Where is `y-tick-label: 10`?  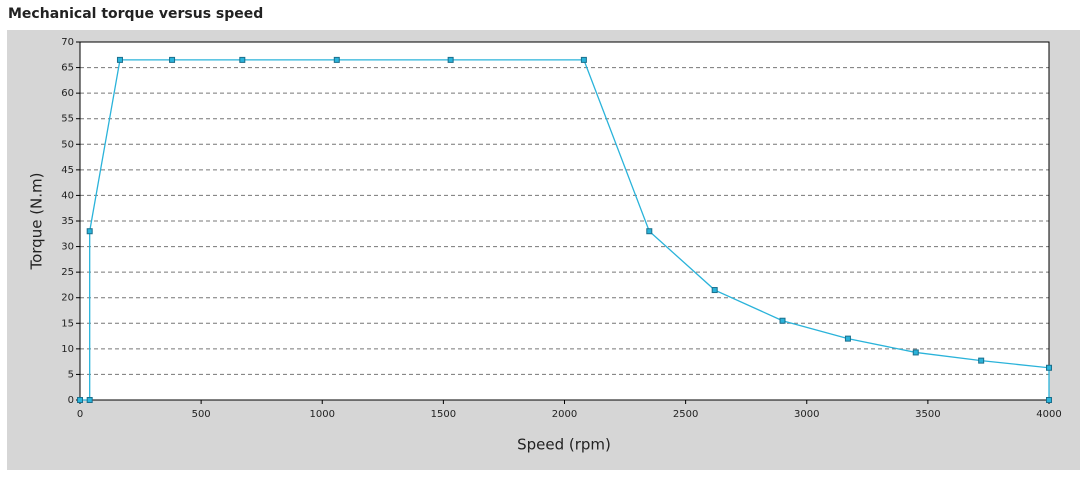
y-tick-label: 10 is located at coordinates (67, 349).